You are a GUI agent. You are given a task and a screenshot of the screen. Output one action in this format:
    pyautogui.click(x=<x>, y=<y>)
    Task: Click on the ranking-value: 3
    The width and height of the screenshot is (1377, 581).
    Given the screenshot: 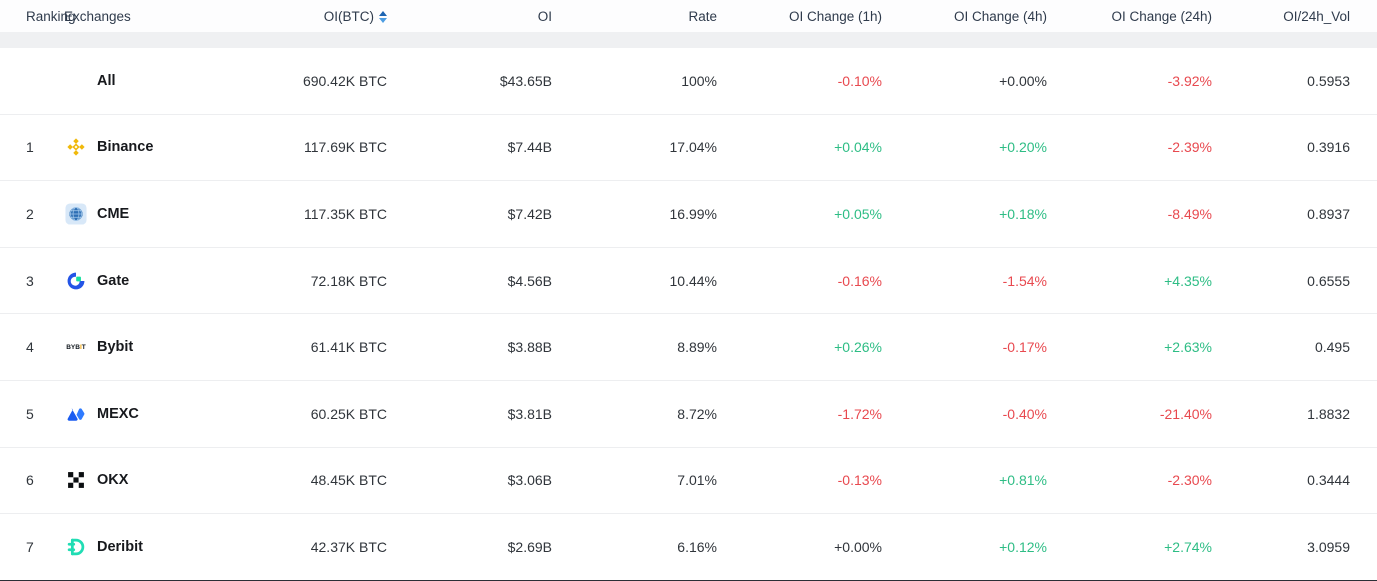 What is the action you would take?
    pyautogui.click(x=30, y=280)
    